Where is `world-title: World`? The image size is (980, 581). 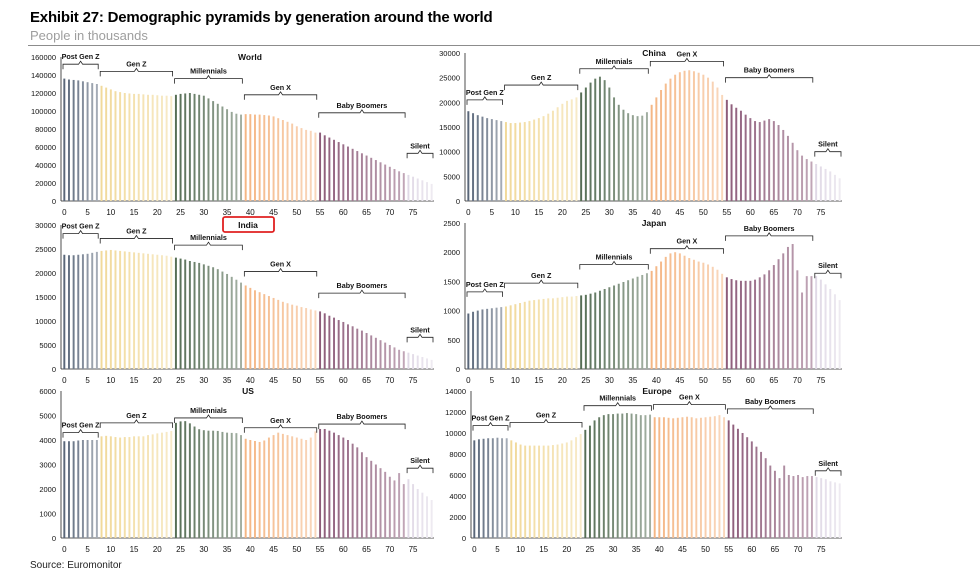 world-title: World is located at coordinates (250, 57).